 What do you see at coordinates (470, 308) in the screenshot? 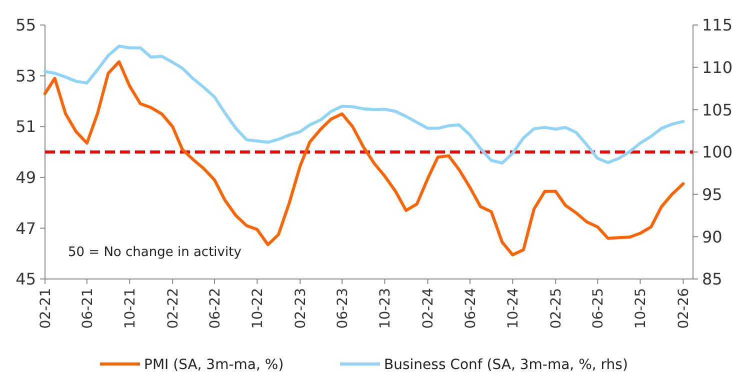
I see `x-tick-label: 06-24` at bounding box center [470, 308].